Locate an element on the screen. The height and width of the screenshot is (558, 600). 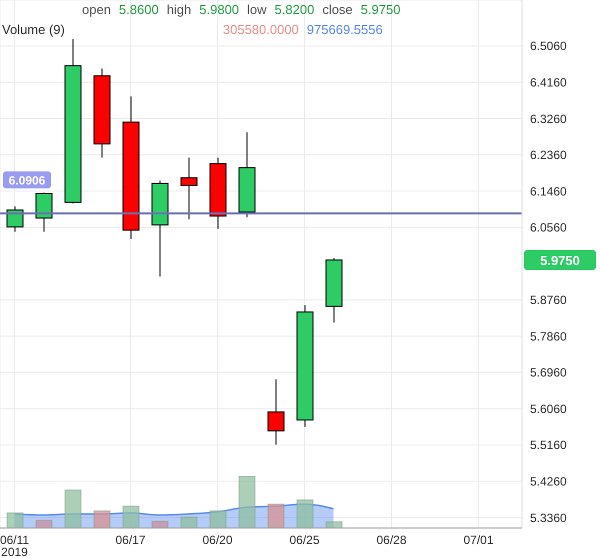
x-tick-label: 06/20 is located at coordinates (217, 540).